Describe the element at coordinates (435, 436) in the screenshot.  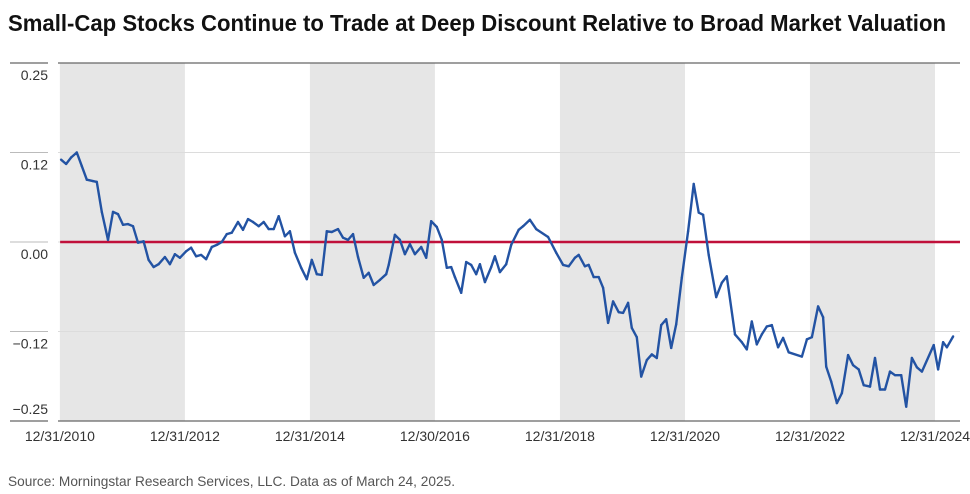
I see `x-tick-label: 12/30/2016` at that location.